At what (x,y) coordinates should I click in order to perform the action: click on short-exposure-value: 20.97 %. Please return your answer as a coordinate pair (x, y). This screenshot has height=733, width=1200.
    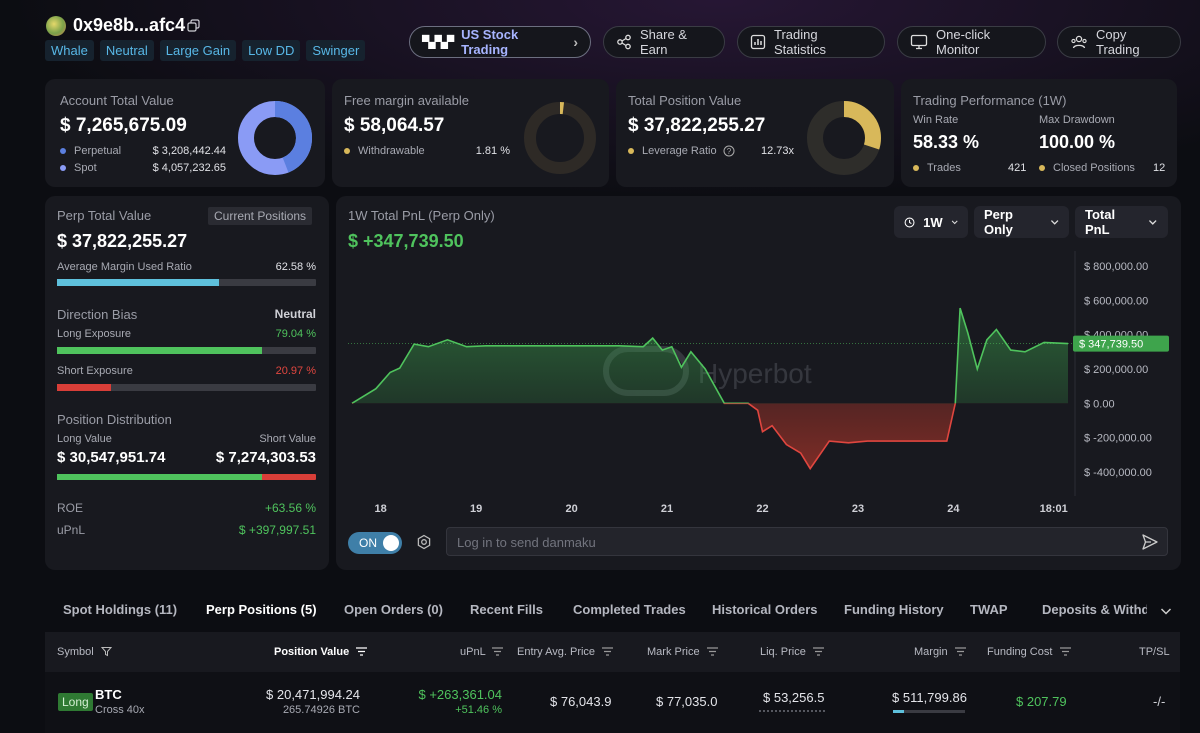
    Looking at the image, I should click on (295, 371).